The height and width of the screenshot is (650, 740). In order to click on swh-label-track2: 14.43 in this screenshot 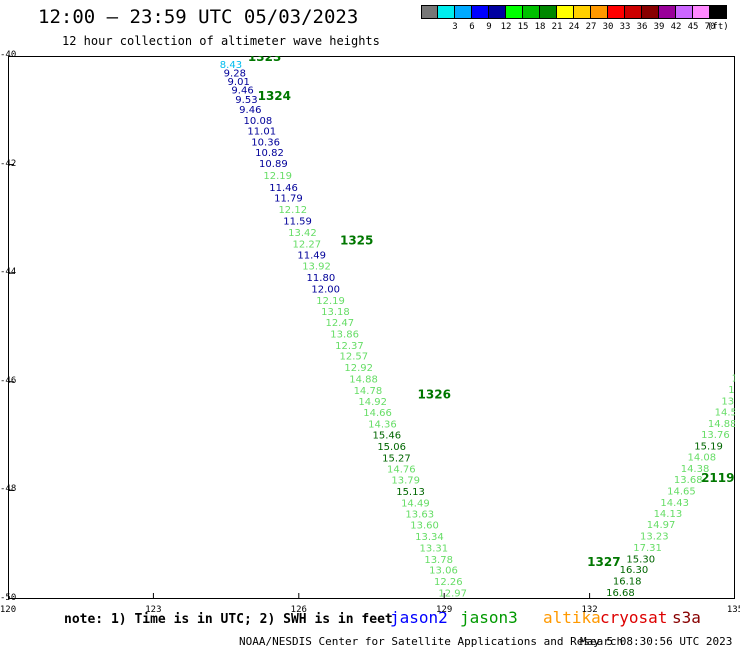, I will do `click(674, 503)`.